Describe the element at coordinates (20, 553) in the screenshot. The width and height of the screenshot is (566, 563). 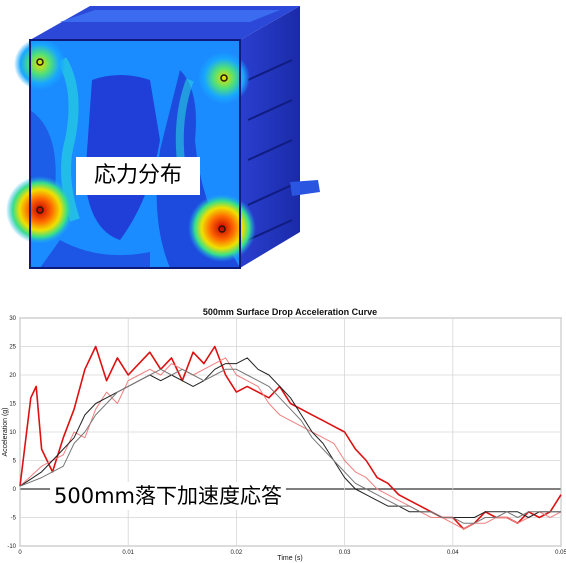
I see `x-tick-label: 0` at that location.